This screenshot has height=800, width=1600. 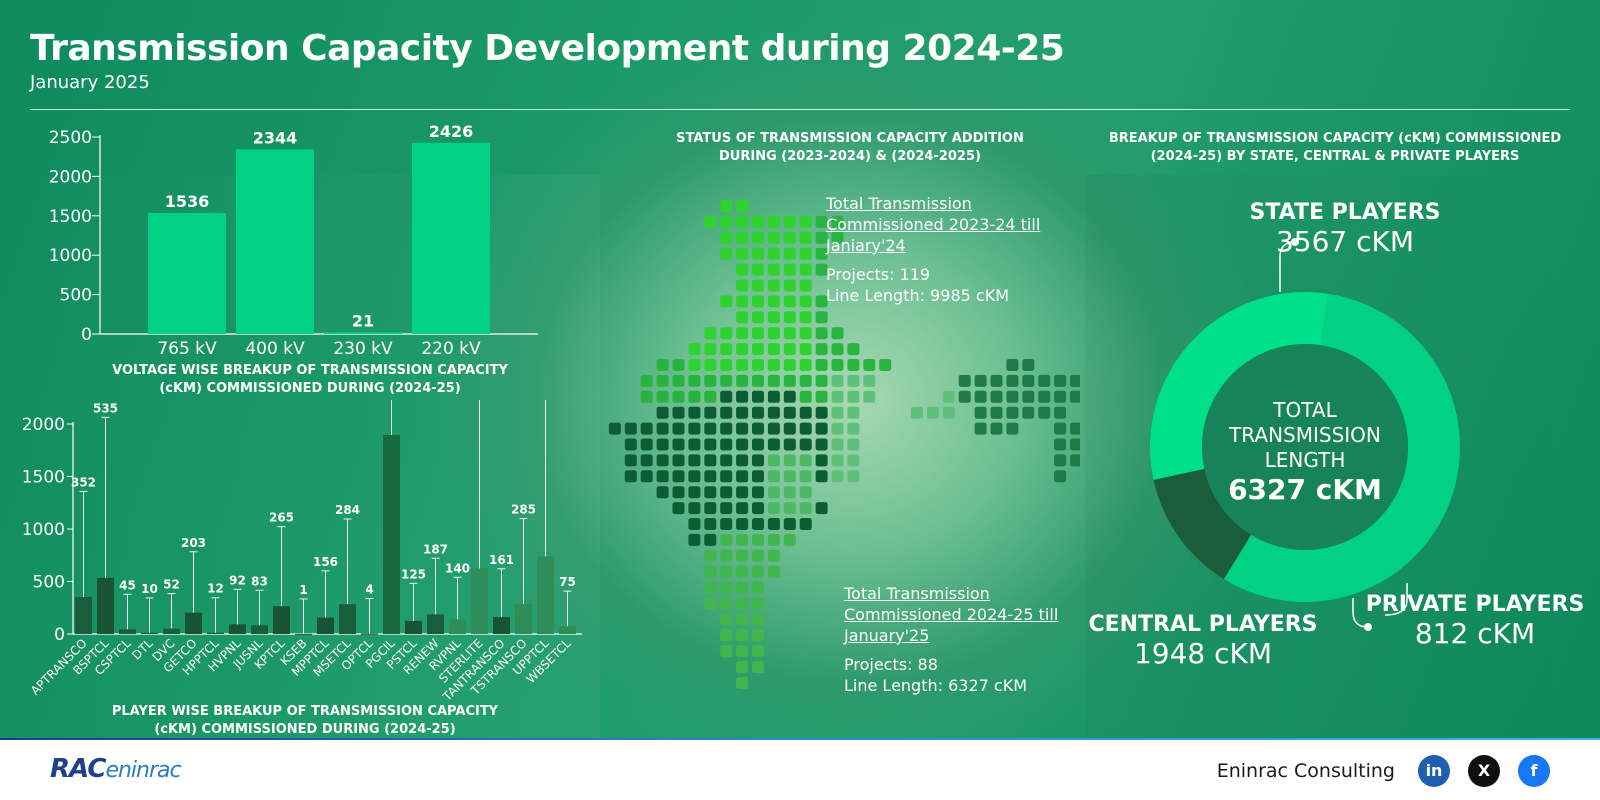 What do you see at coordinates (325, 562) in the screenshot?
I see `data-label: 156` at bounding box center [325, 562].